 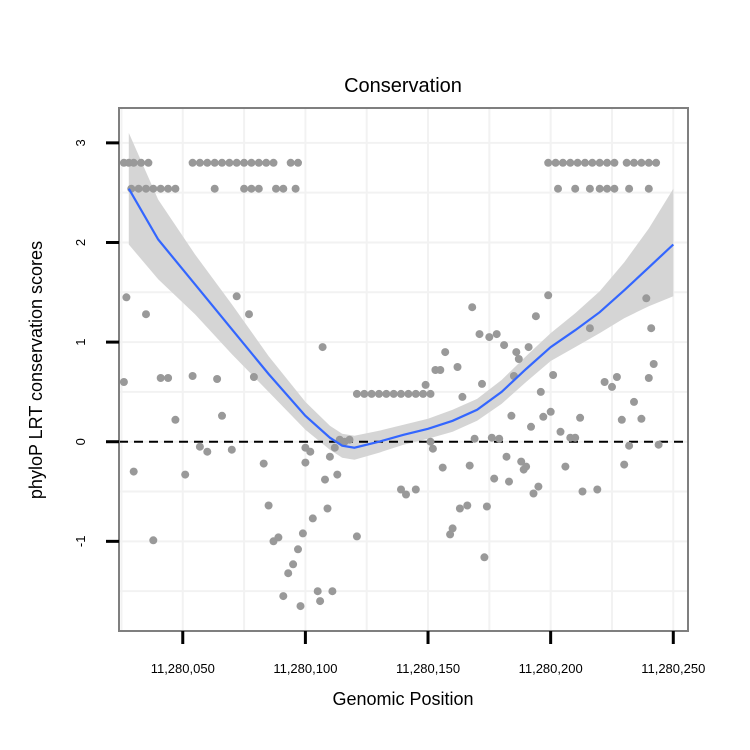 I want to click on y-axis: -1 0 1 2 3, so click(x=96, y=343).